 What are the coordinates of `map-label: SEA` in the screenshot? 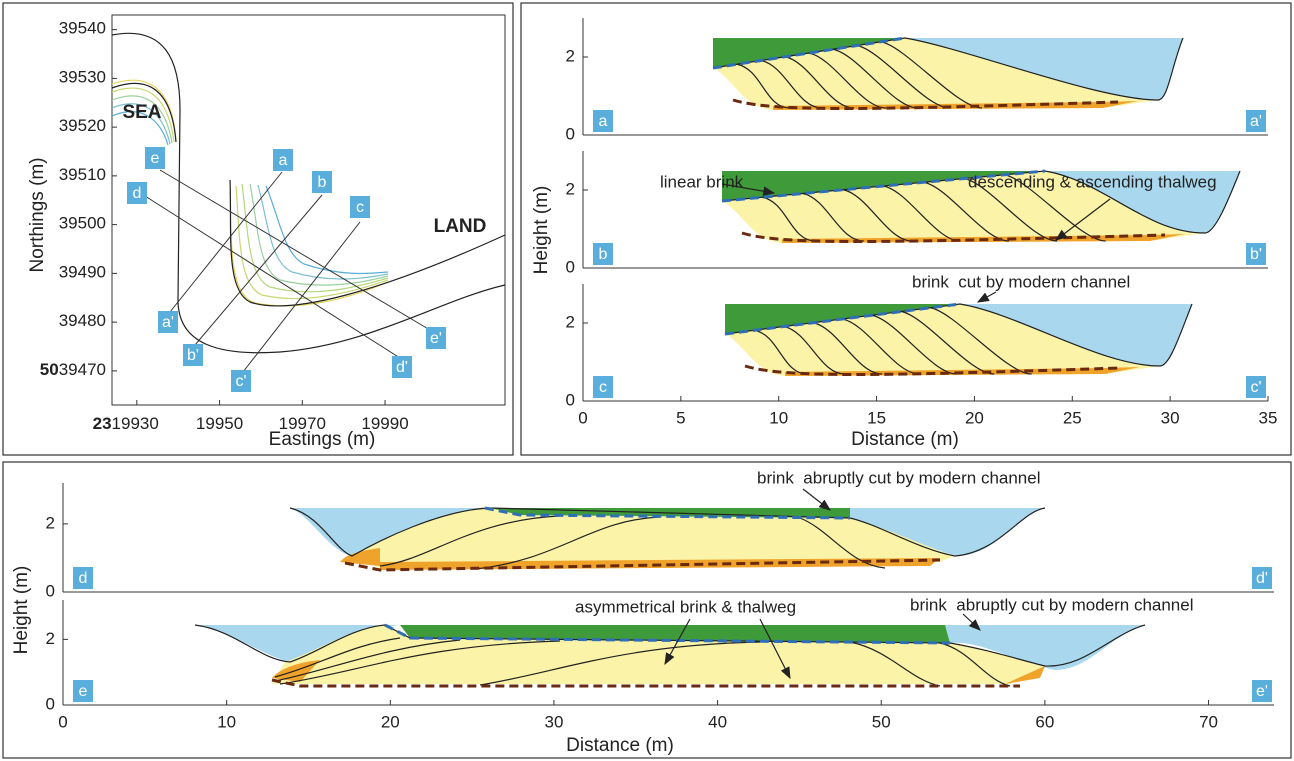 It's located at (141, 112).